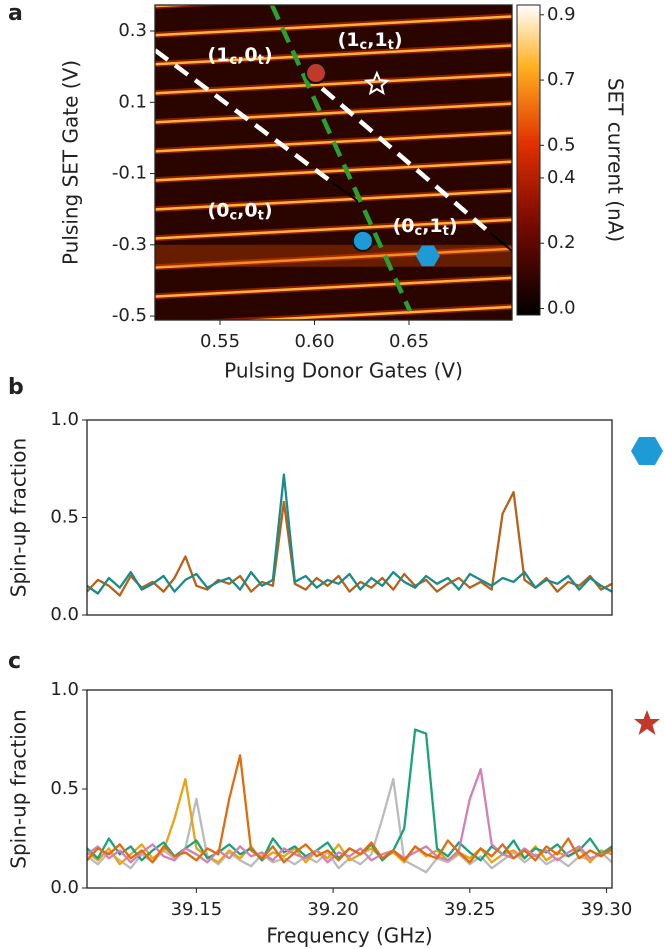  What do you see at coordinates (528, 160) in the screenshot?
I see `colorbar` at bounding box center [528, 160].